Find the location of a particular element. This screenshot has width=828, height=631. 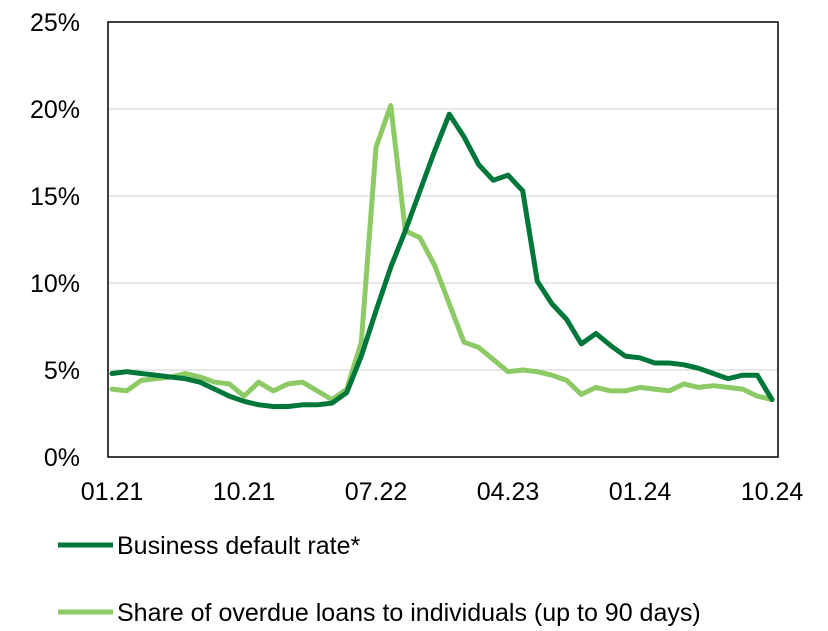

x-tick-label: 07.22 is located at coordinates (376, 492).